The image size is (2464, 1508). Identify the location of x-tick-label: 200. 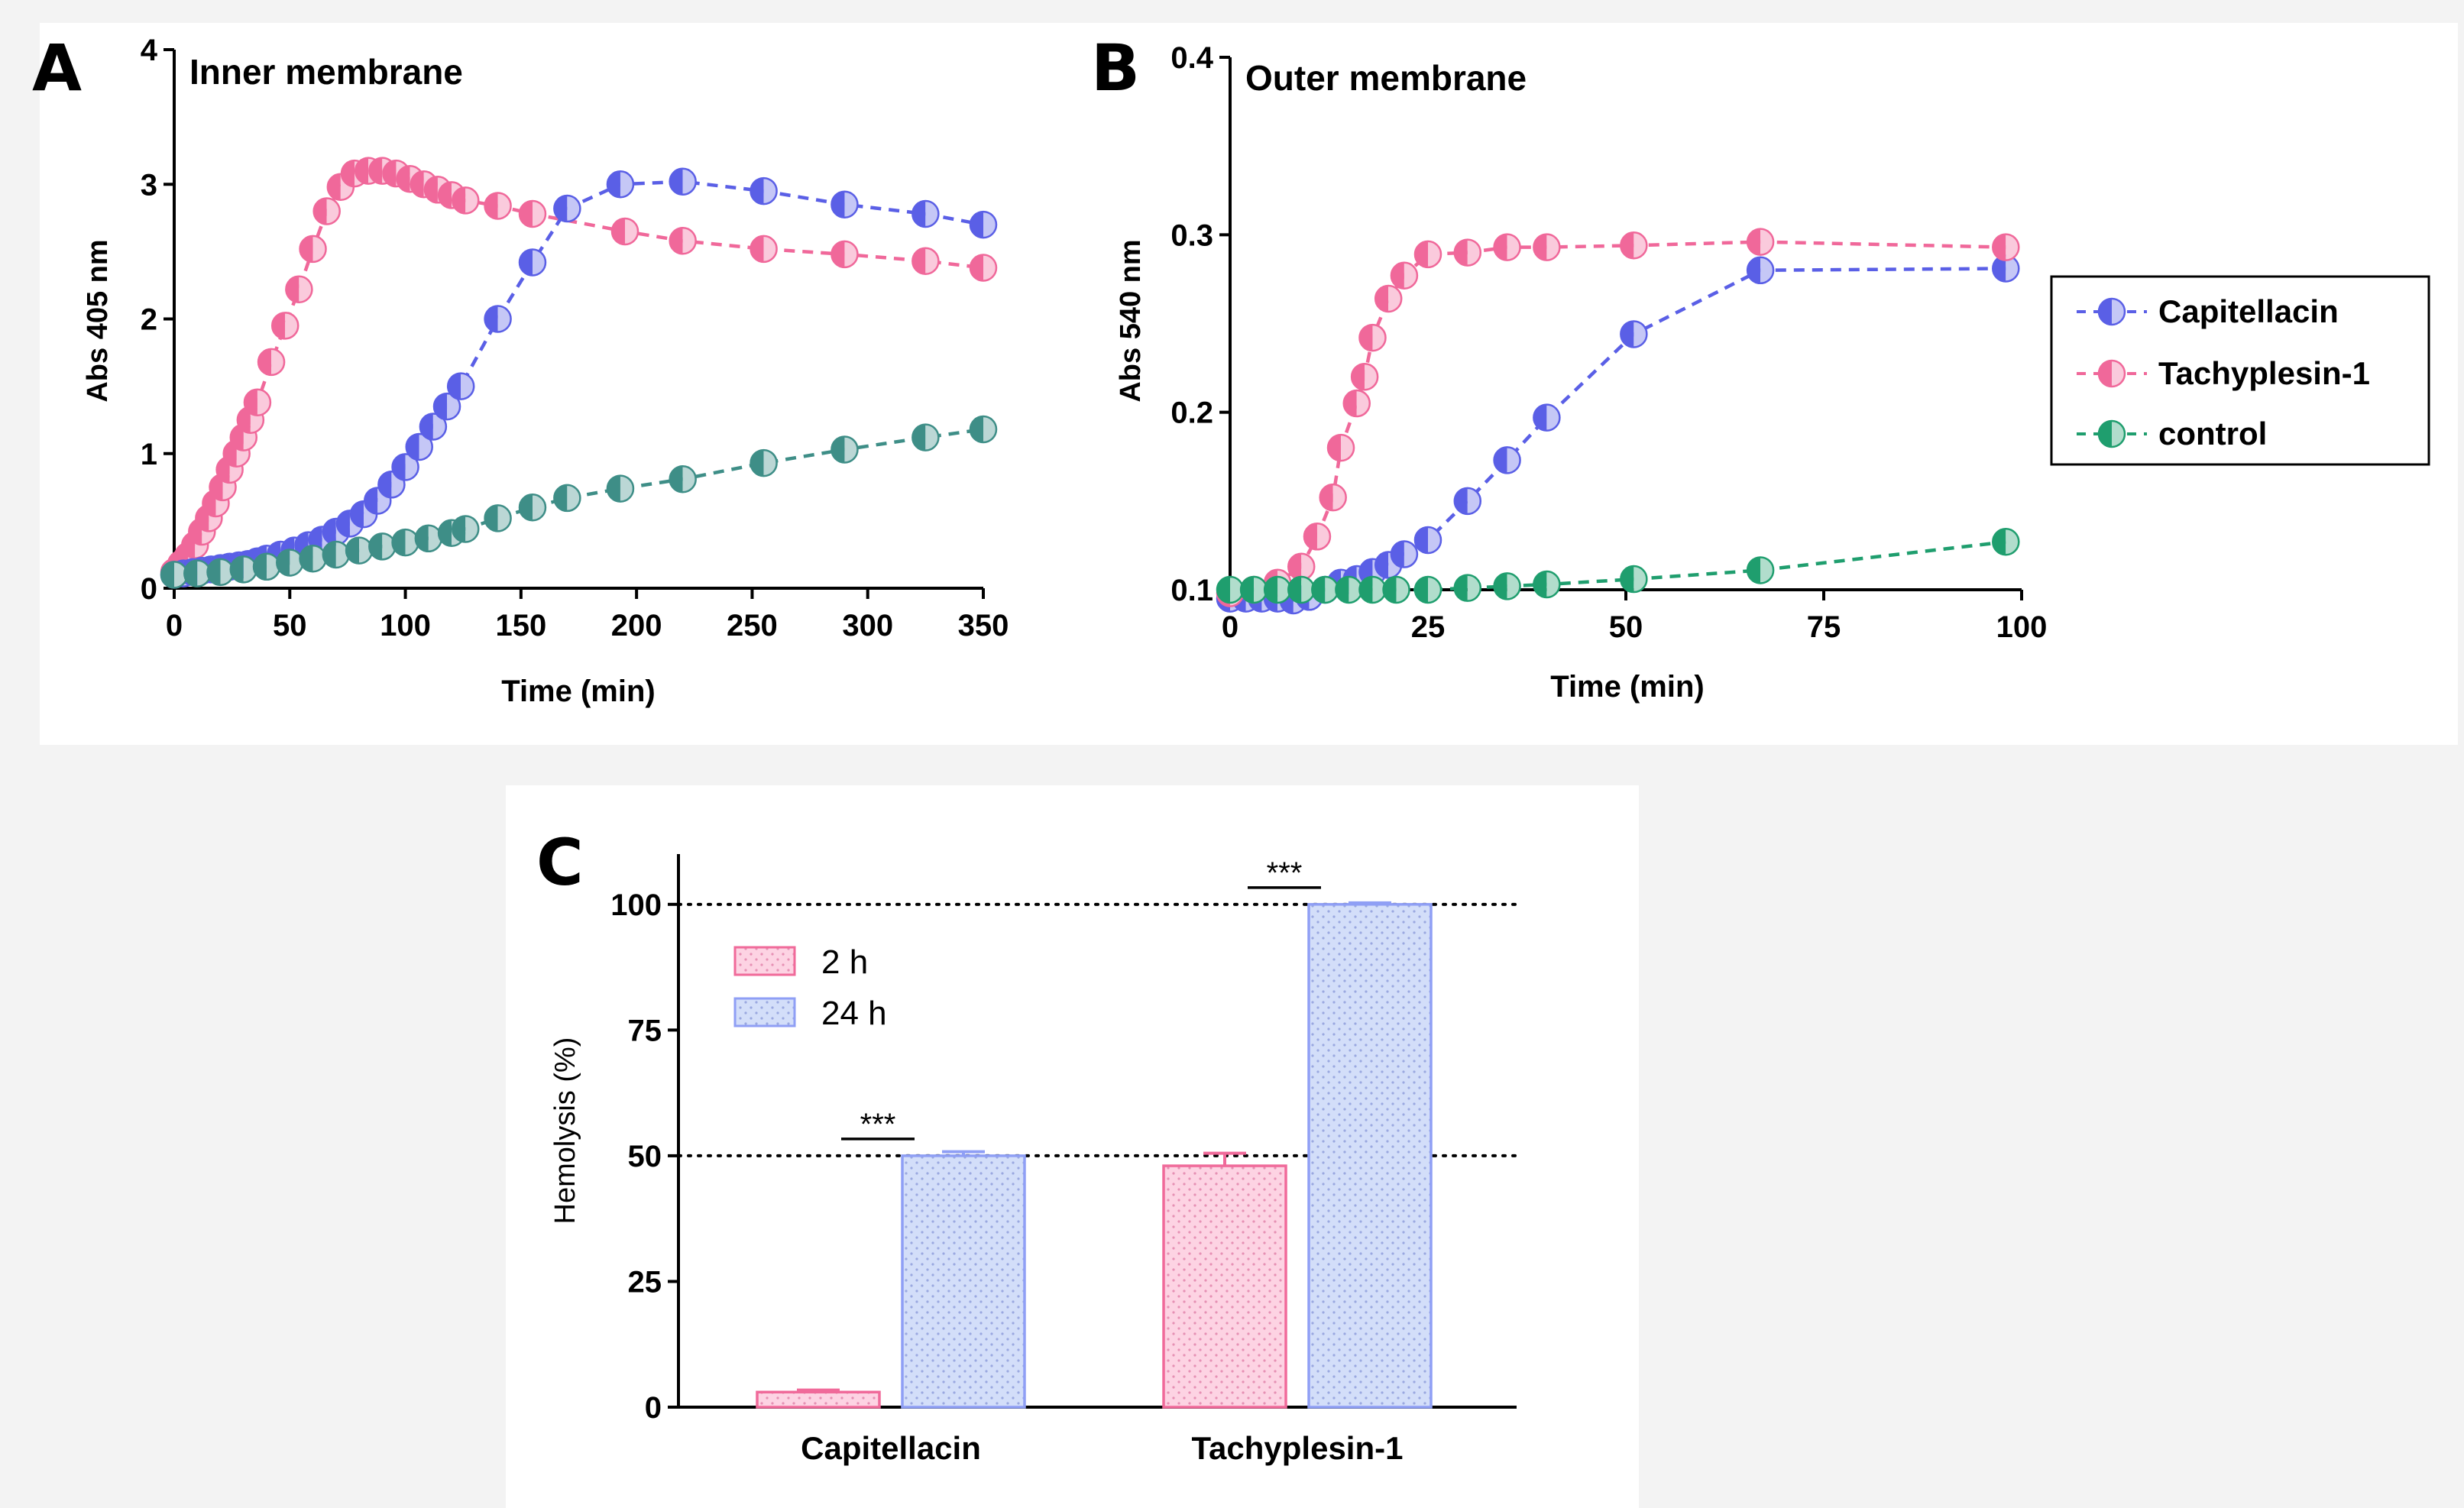
(636, 625).